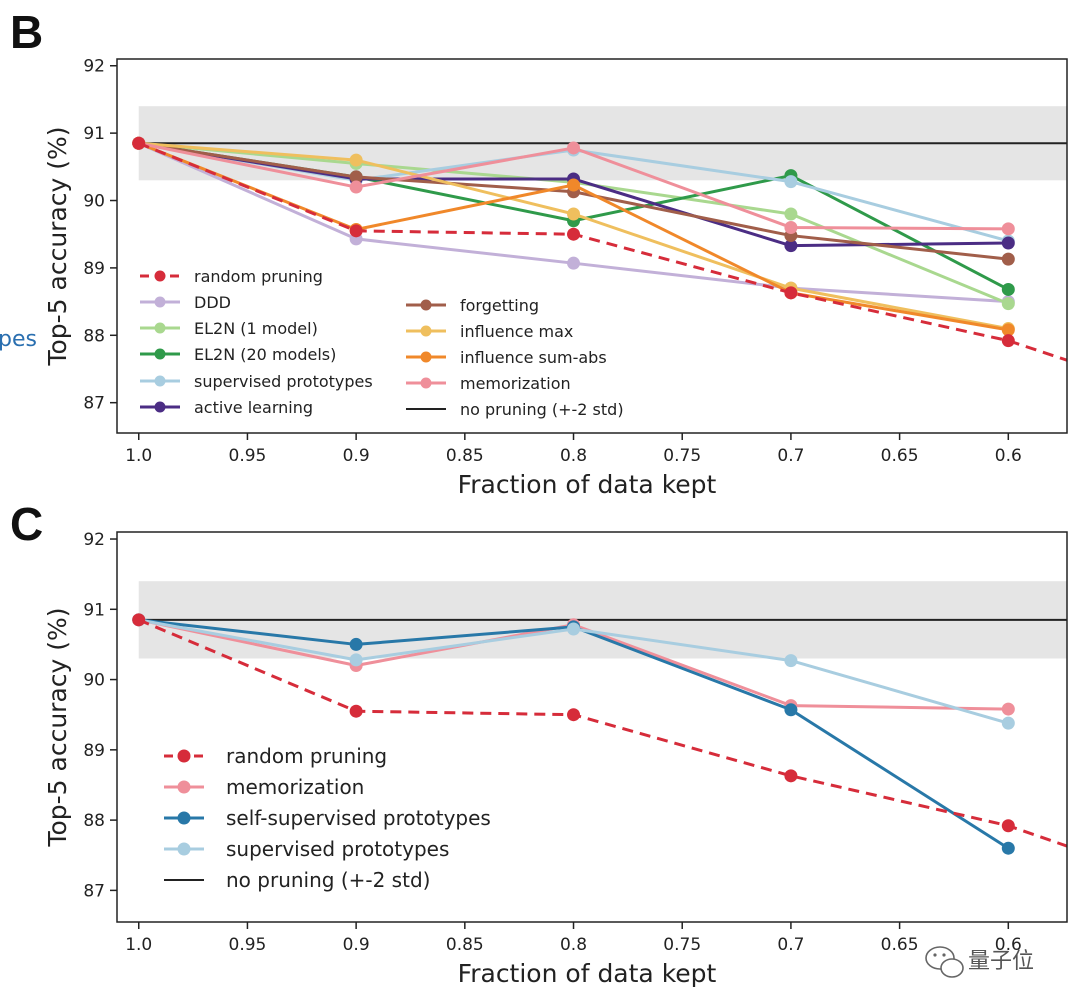 The height and width of the screenshot is (1006, 1080). I want to click on legend-entry-forgetting: forgetting, so click(472, 305).